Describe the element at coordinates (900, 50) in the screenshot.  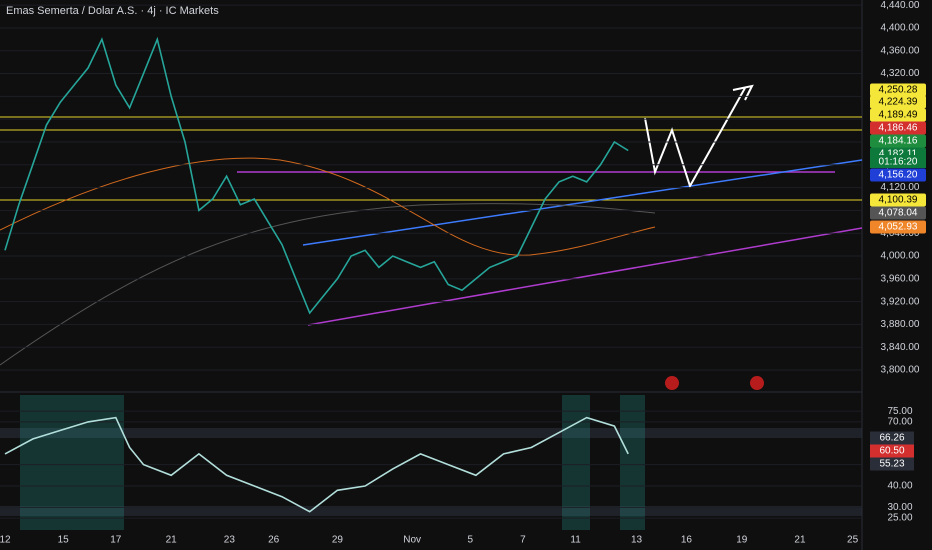
I see `y-tick-label: 4,360.00` at that location.